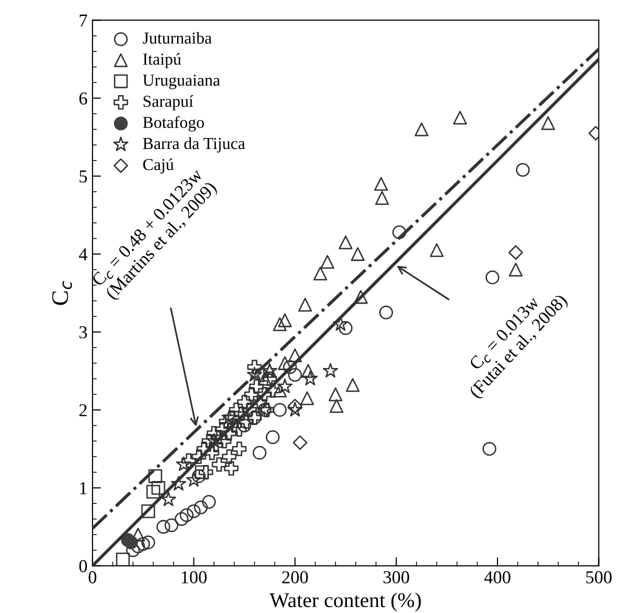  Describe the element at coordinates (83, 98) in the screenshot. I see `y-tick-label: 6` at that location.